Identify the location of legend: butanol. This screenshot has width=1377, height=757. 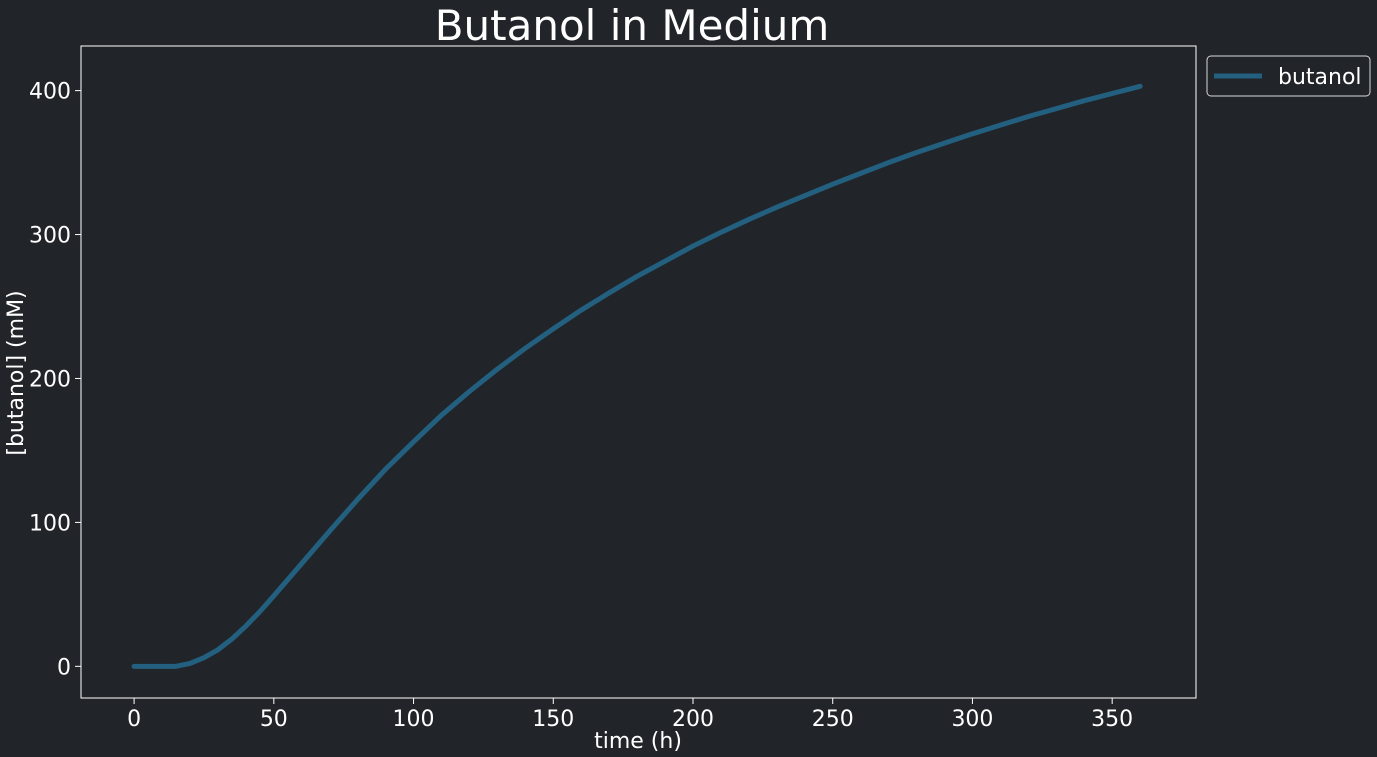
(1288, 76).